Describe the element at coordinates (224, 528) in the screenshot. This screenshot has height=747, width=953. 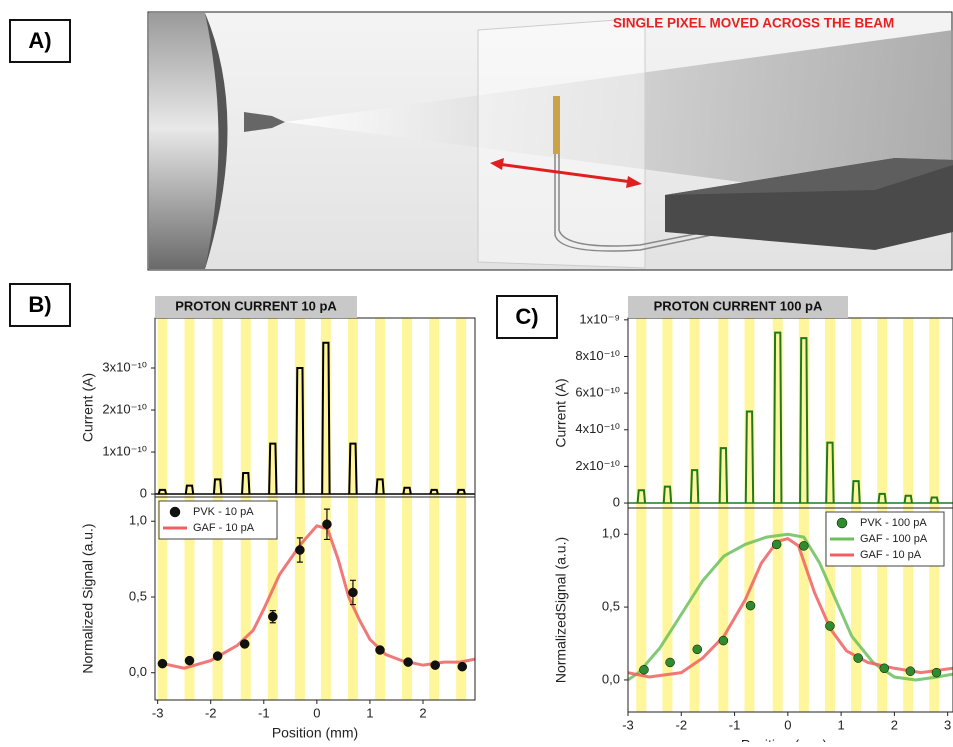
I see `legend-label: GAF - 10 pA` at that location.